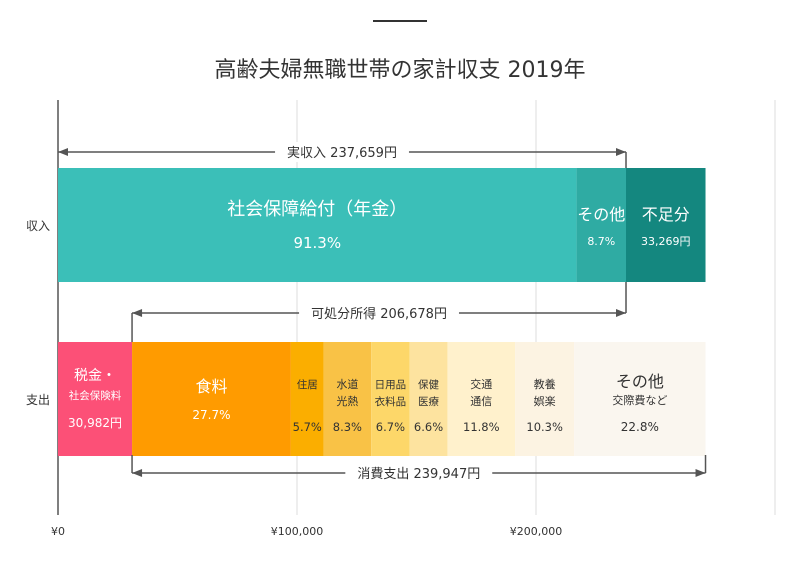  What do you see at coordinates (666, 241) in the screenshot?
I see `segment-value: 33,269円` at bounding box center [666, 241].